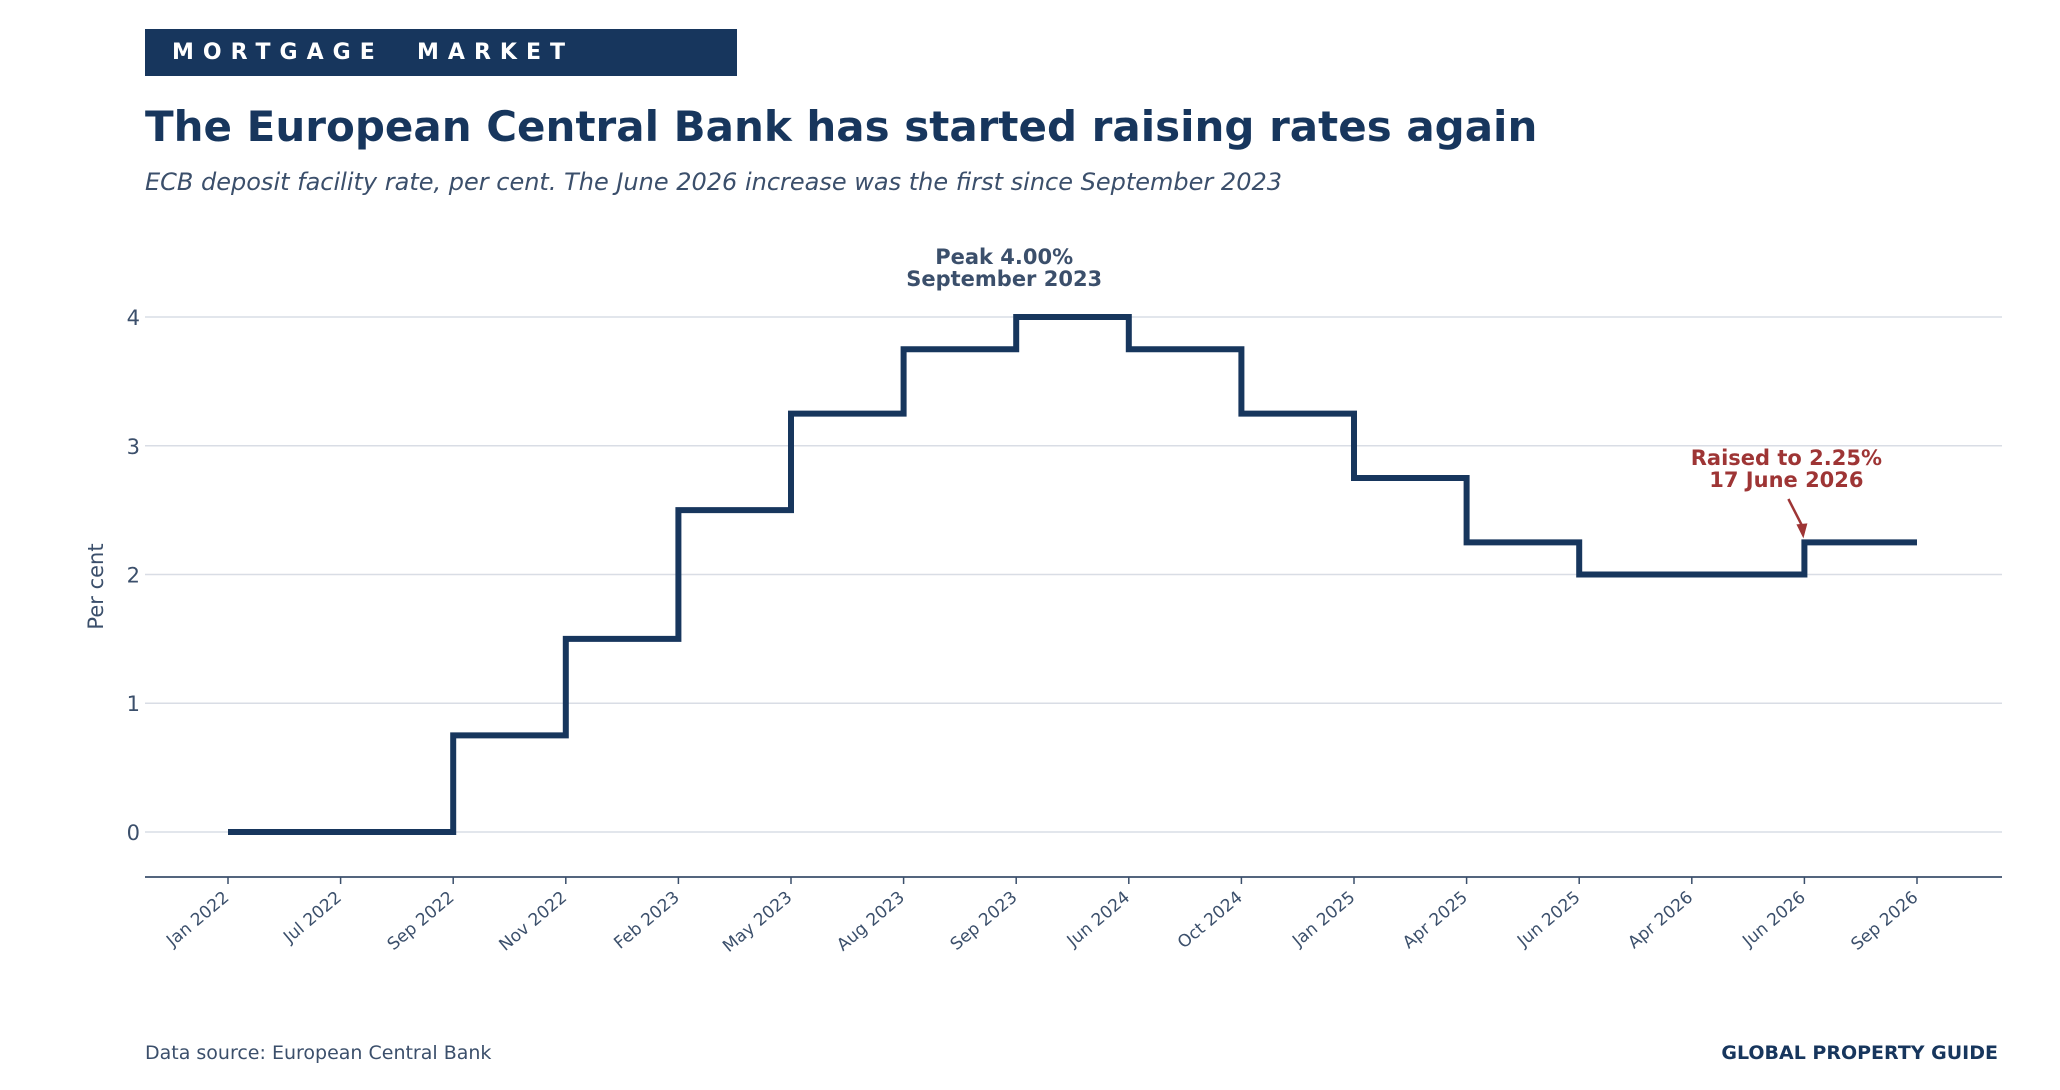 The image size is (2060, 1090). Describe the element at coordinates (441, 52) in the screenshot. I see `section-banner: MORTGAGE MARKET` at that location.